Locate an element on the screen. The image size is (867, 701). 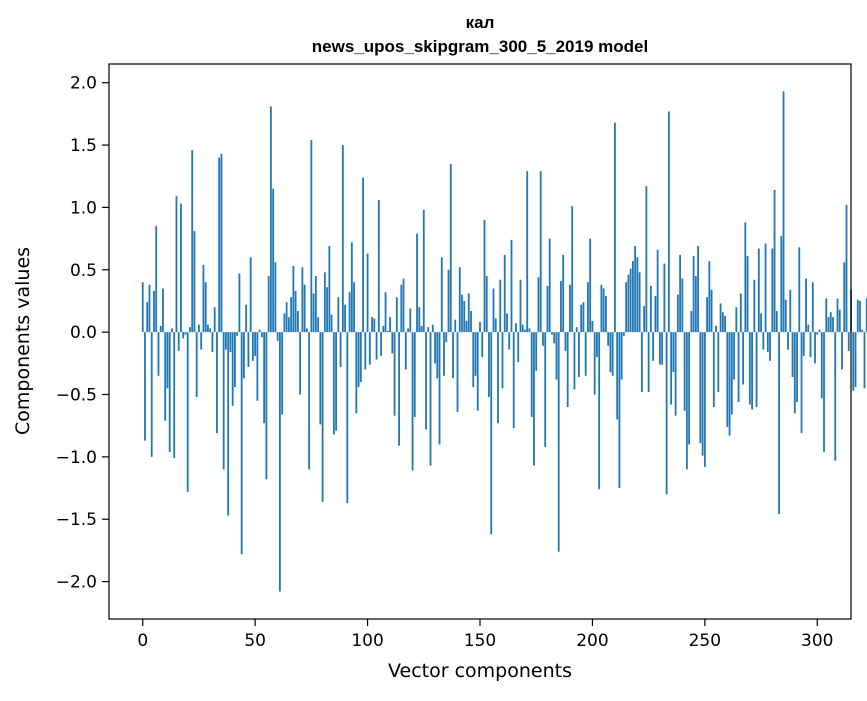
x-tick-label: 300 is located at coordinates (817, 641).